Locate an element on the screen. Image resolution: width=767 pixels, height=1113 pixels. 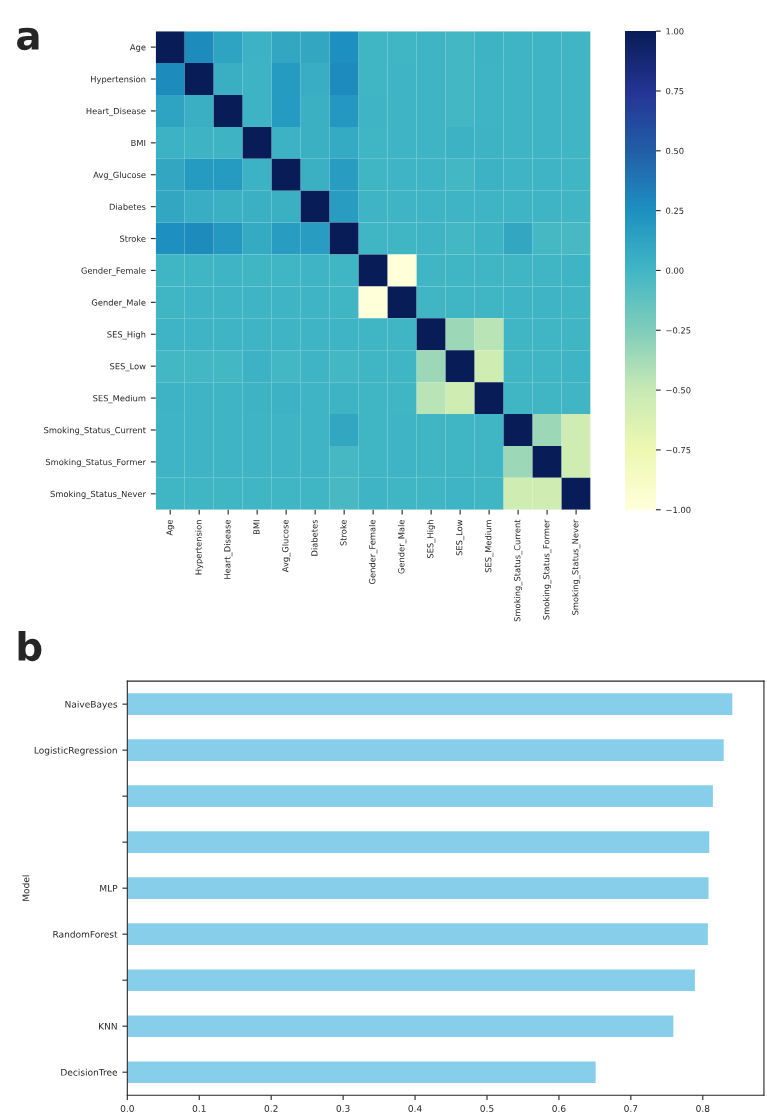
y-tick-label: Heart_Disease is located at coordinates (116, 112).